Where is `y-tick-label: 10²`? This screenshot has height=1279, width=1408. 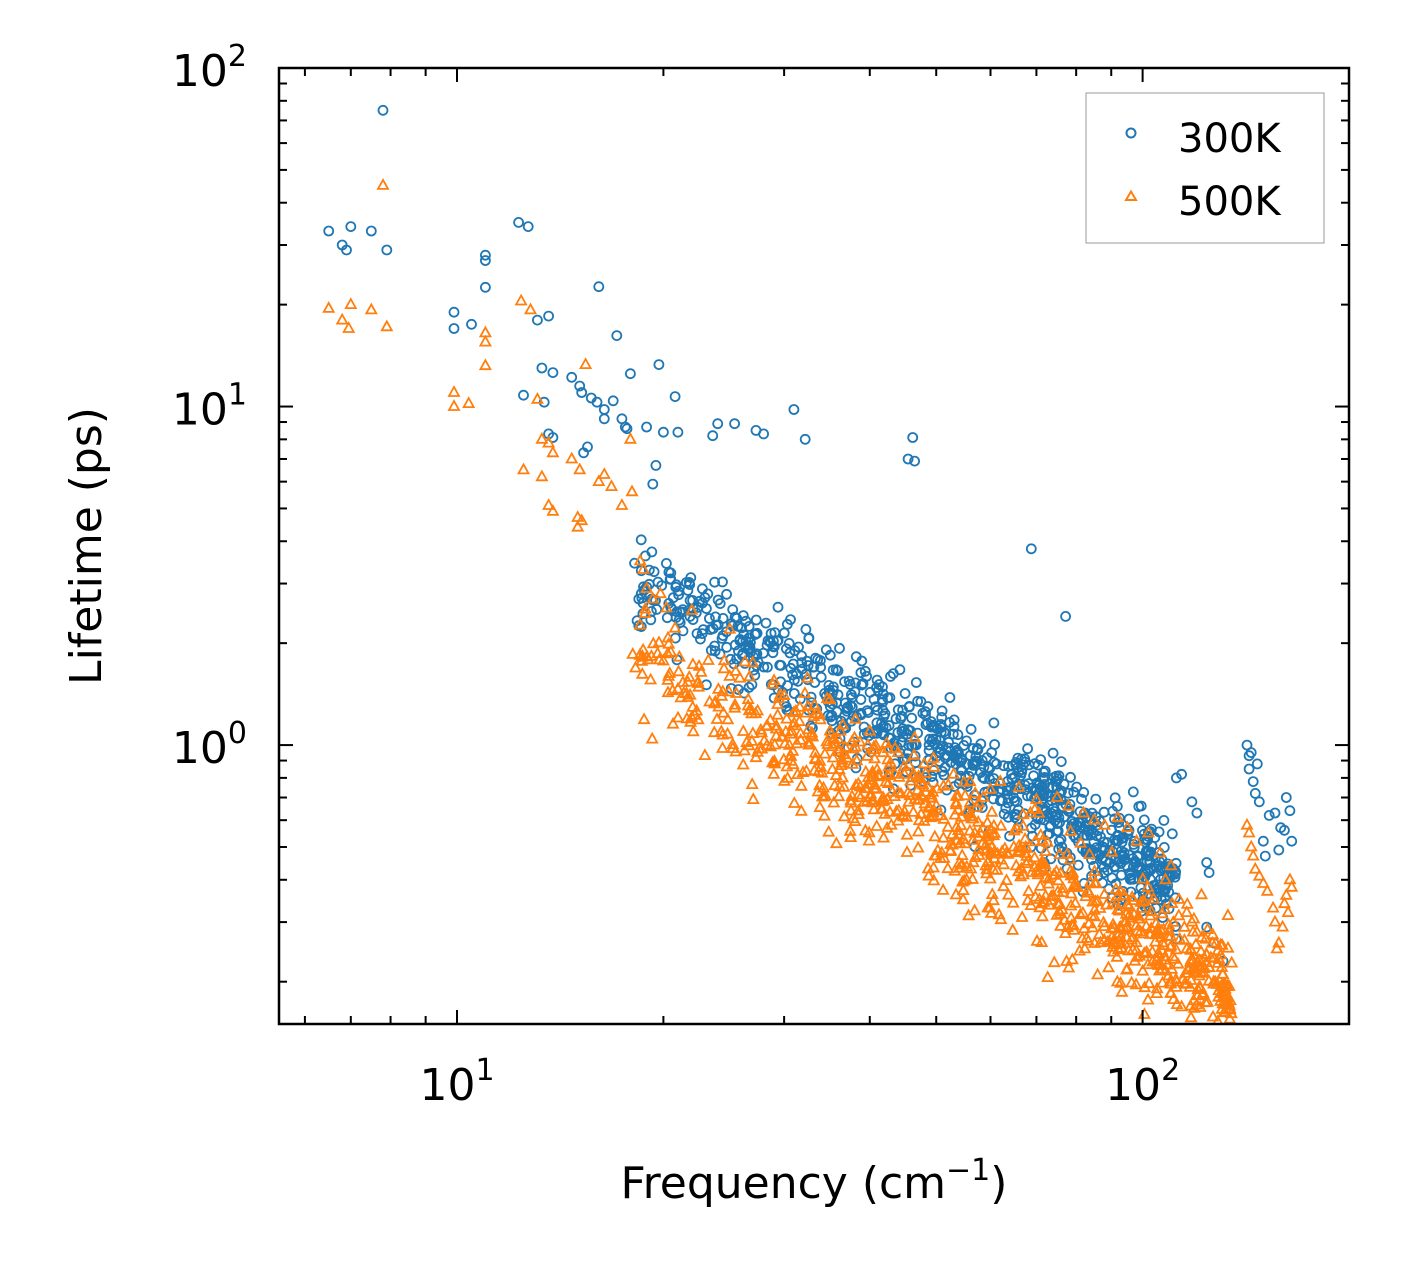
y-tick-label: 10² is located at coordinates (209, 68).